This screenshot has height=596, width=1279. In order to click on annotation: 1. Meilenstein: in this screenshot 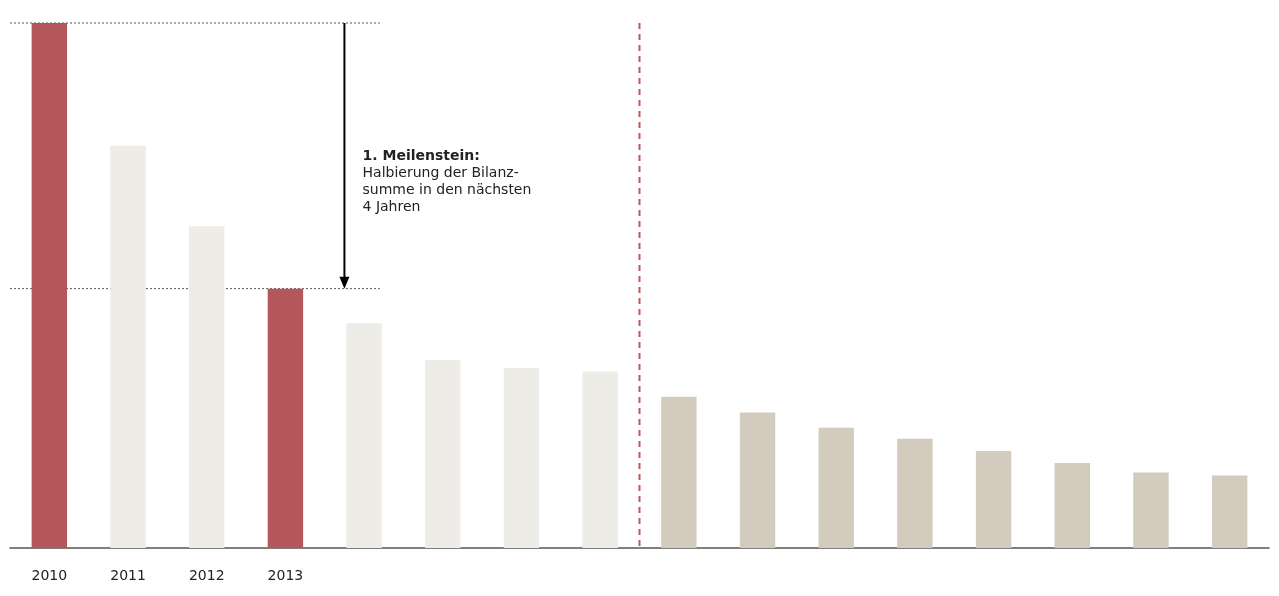, I will do `click(421, 154)`.